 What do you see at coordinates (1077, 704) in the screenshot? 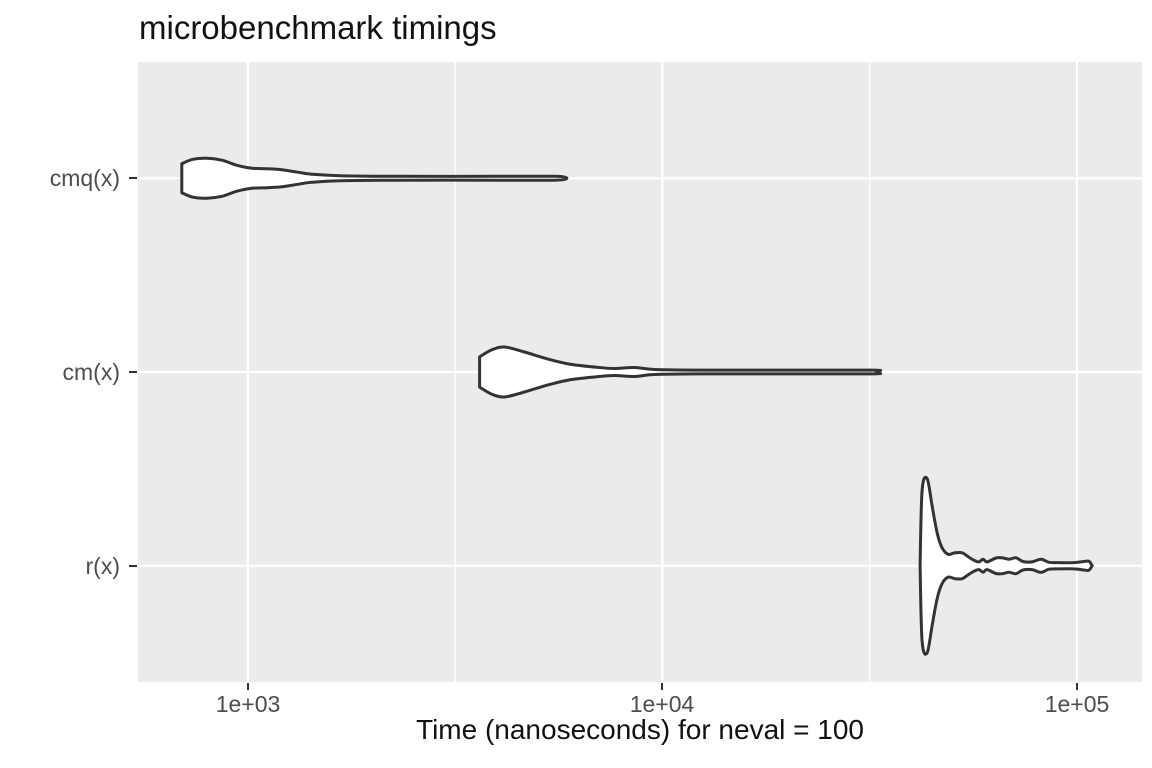
I see `x-tick-label: 1e+05` at bounding box center [1077, 704].